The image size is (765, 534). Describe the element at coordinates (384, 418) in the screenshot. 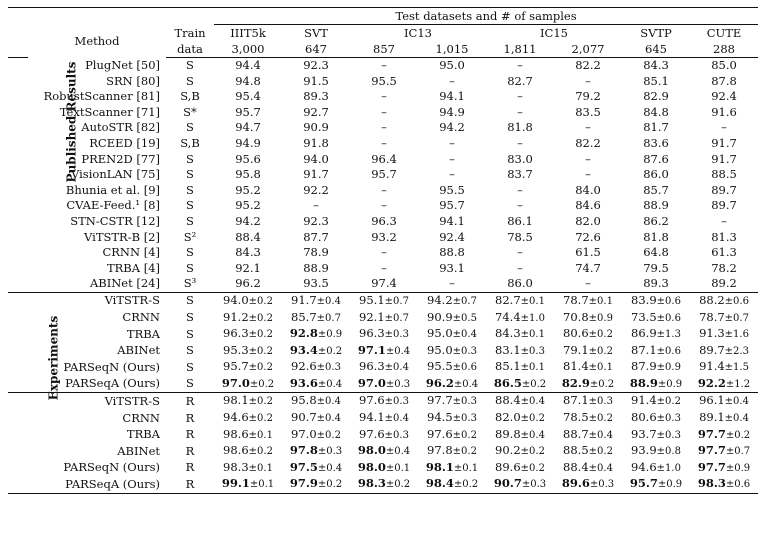

I see `score-cell: 94.1±0.4` at that location.